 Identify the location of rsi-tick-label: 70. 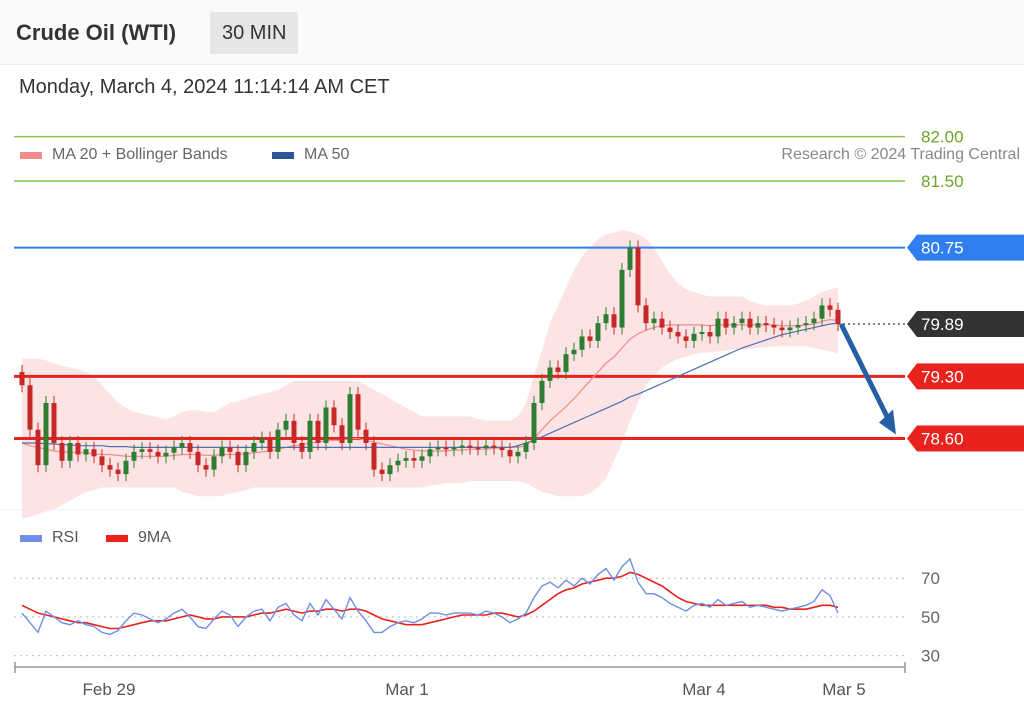
(930, 578).